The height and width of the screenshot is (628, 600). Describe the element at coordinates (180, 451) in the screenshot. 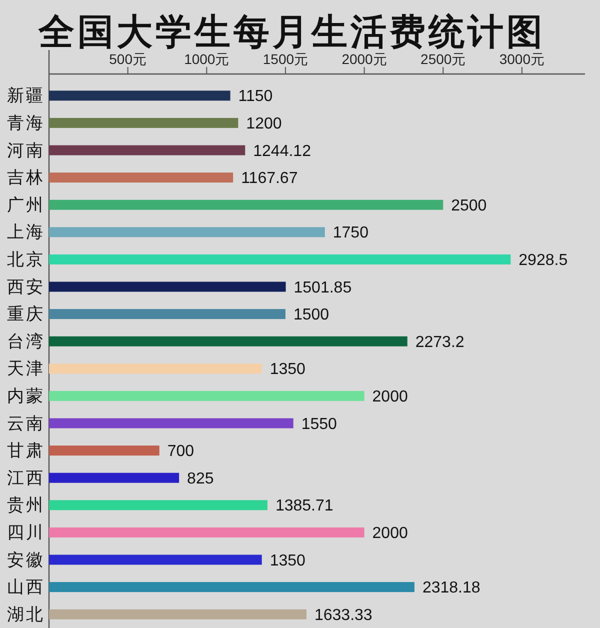

I see `data-label: 700` at that location.